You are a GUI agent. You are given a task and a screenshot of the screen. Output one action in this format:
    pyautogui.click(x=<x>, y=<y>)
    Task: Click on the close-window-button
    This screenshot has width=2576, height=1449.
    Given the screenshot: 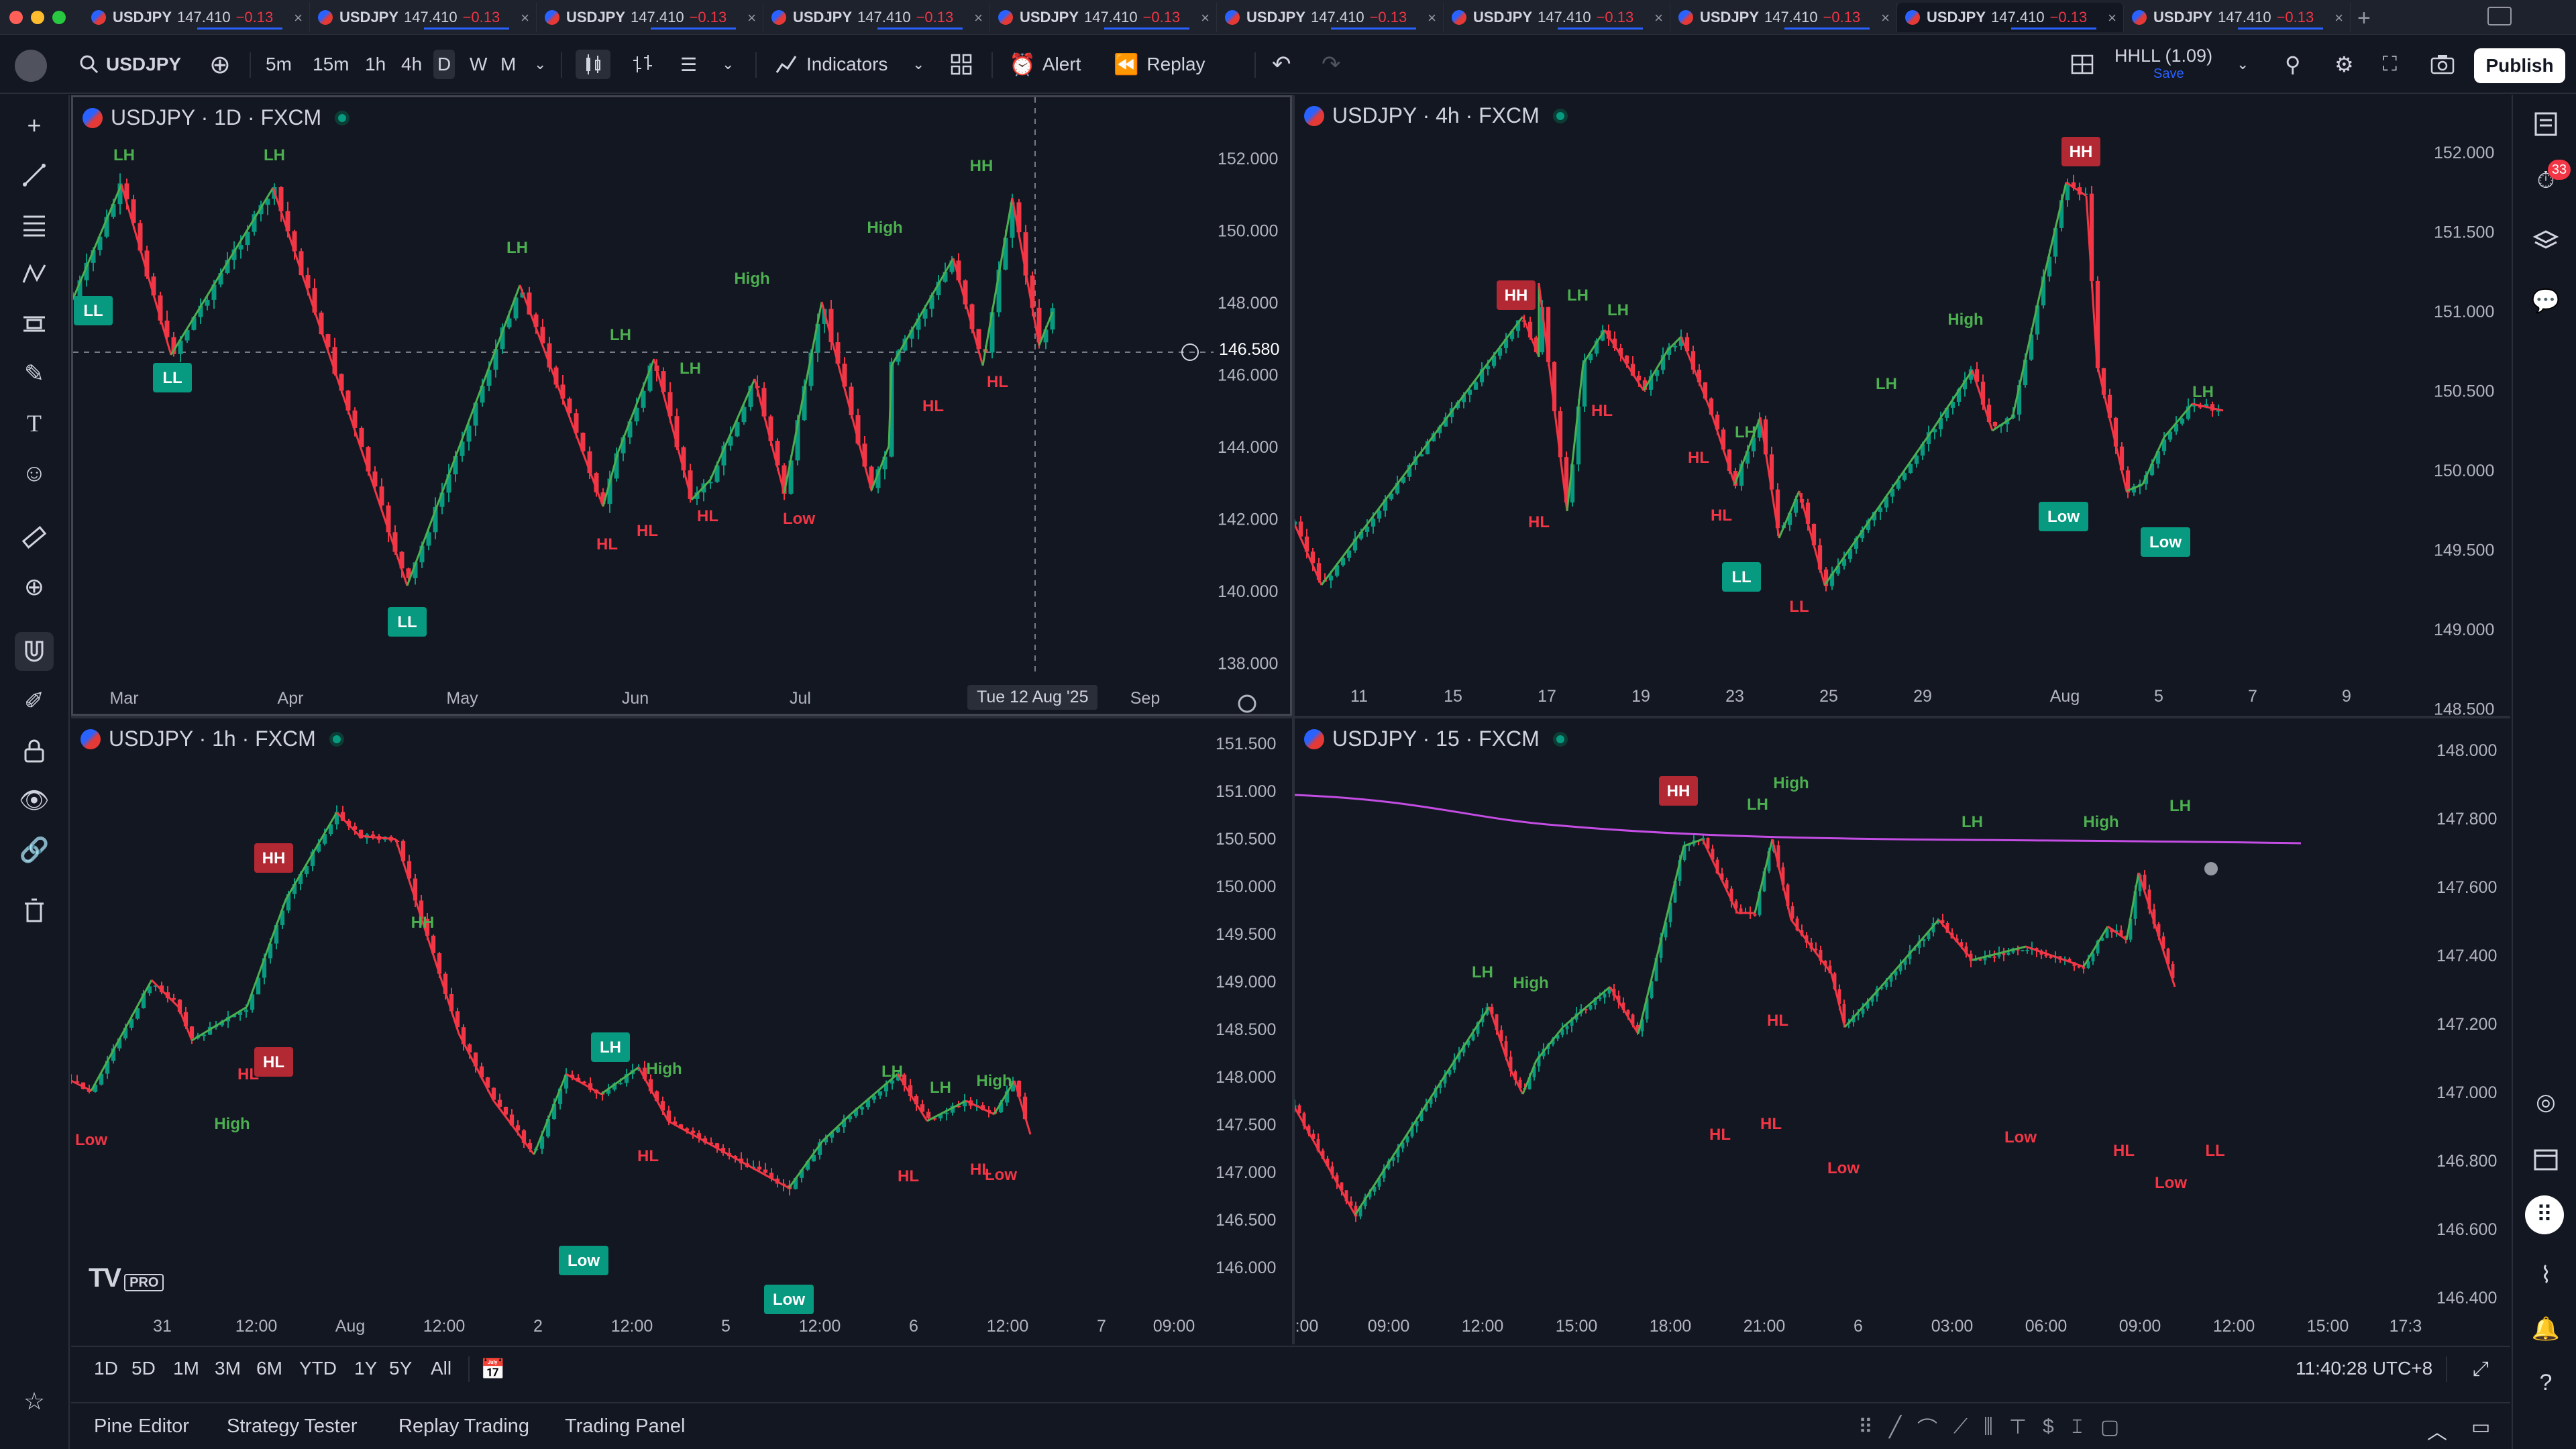 What is the action you would take?
    pyautogui.click(x=16, y=17)
    